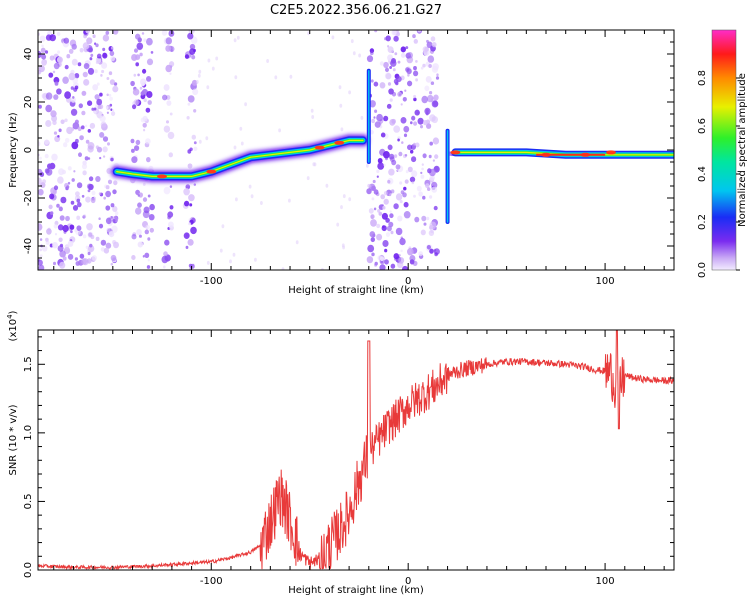 The width and height of the screenshot is (750, 600). I want to click on colorbar-tick-labels: 0.0 0.2 0.4 0.6 0.8, so click(718, 174).